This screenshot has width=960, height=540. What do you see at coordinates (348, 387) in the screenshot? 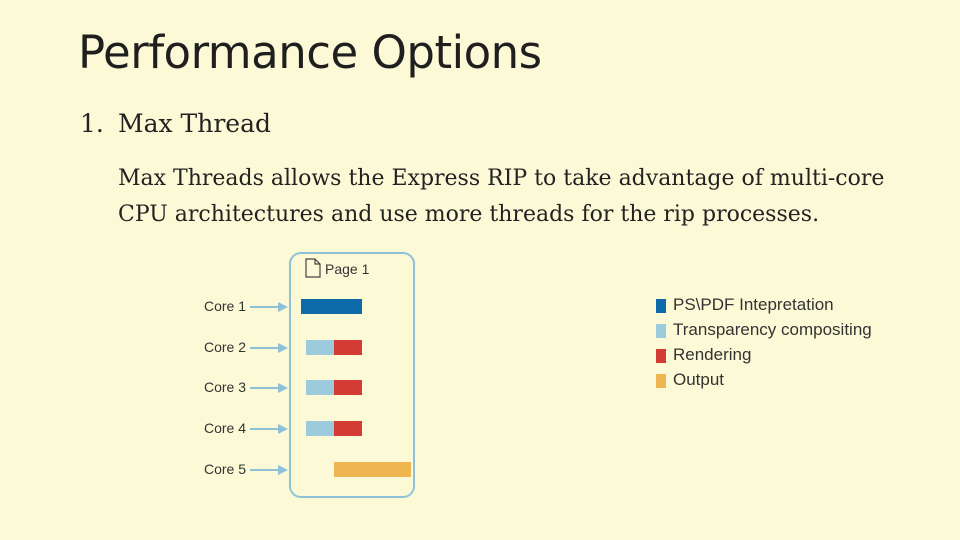
I see `core-3-rendering-bar` at bounding box center [348, 387].